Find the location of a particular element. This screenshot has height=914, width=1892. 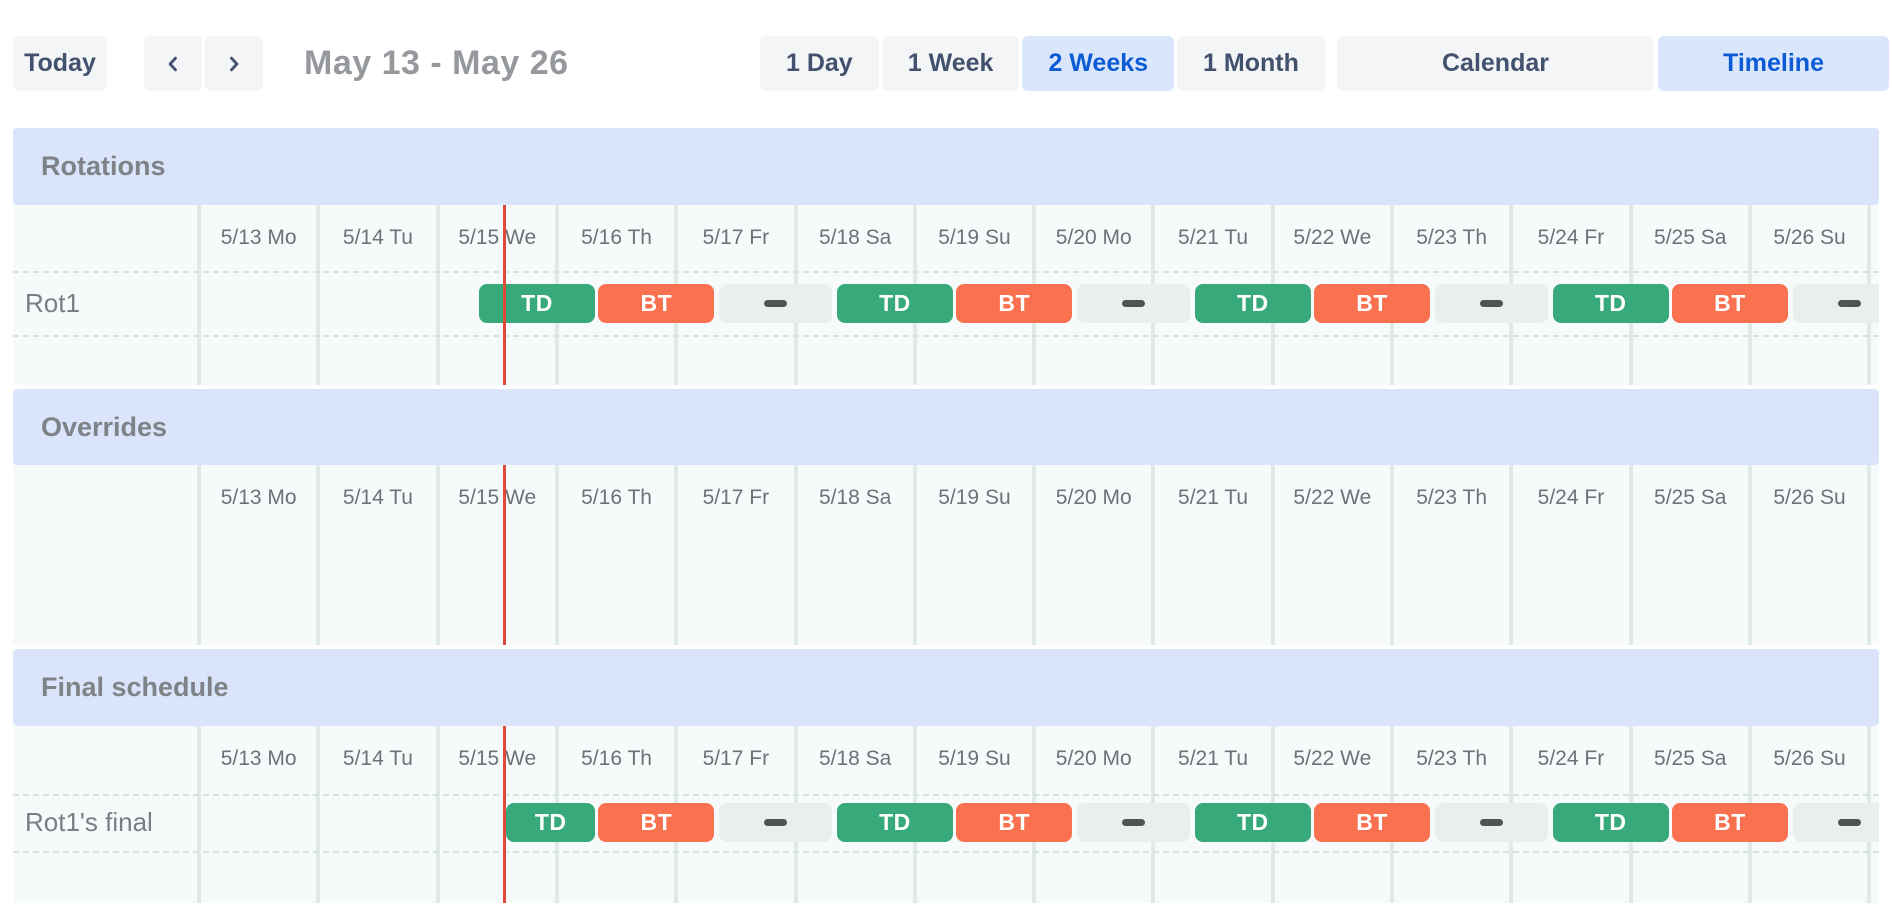

date-range-title: May 13 - May 26 is located at coordinates (436, 63).